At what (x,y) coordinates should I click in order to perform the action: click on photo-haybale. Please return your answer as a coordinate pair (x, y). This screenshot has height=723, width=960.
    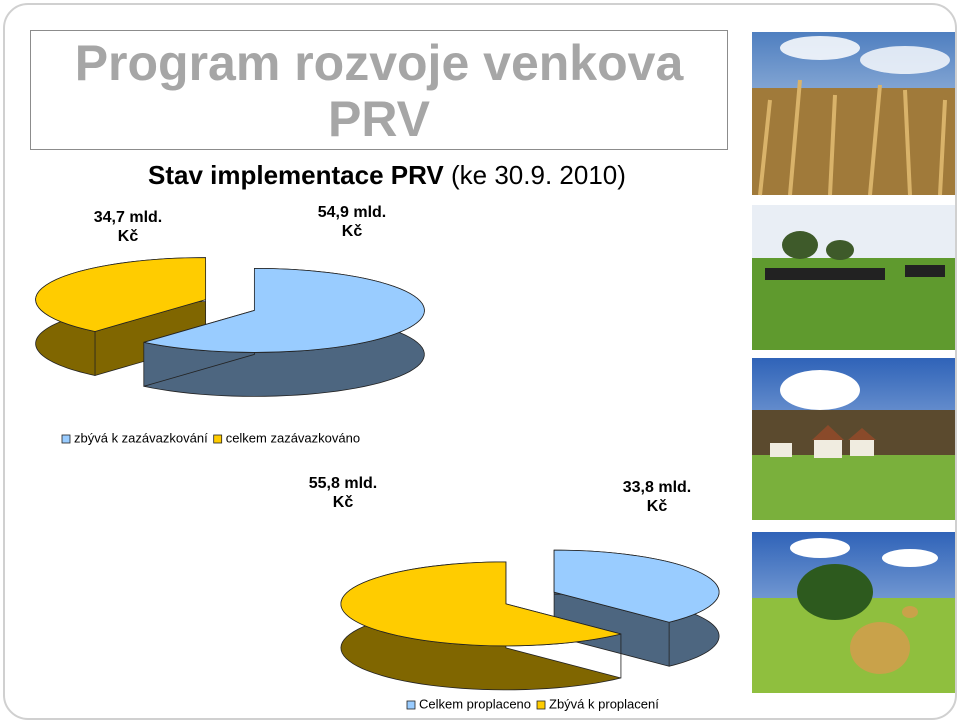
    Looking at the image, I should click on (853, 612).